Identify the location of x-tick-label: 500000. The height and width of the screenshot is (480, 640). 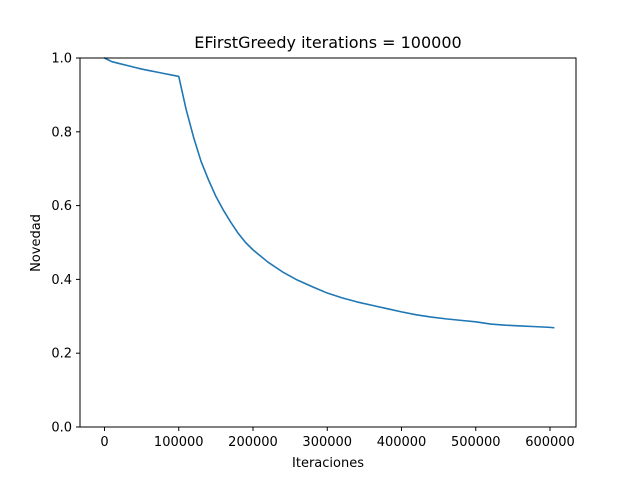
(476, 442).